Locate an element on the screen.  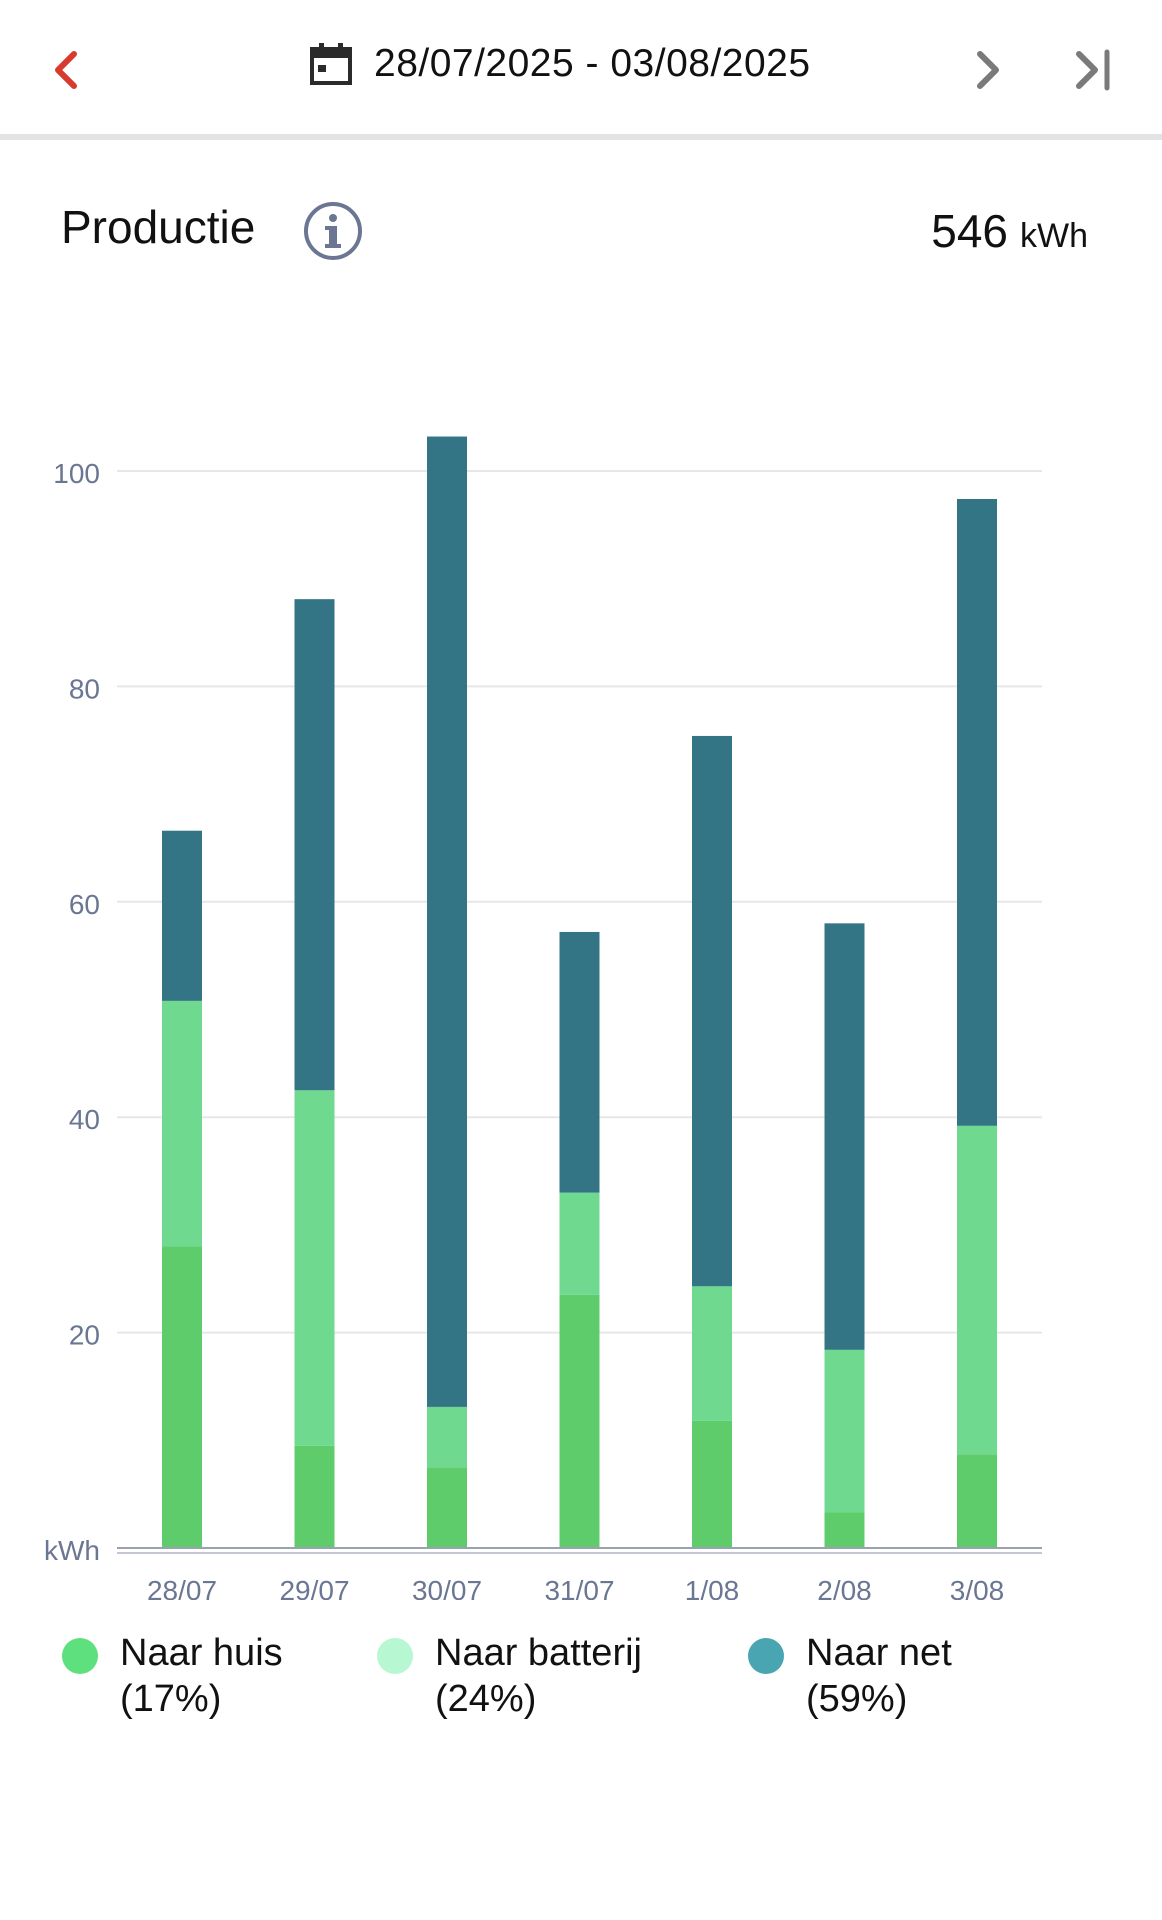
info-icon is located at coordinates (333, 231).